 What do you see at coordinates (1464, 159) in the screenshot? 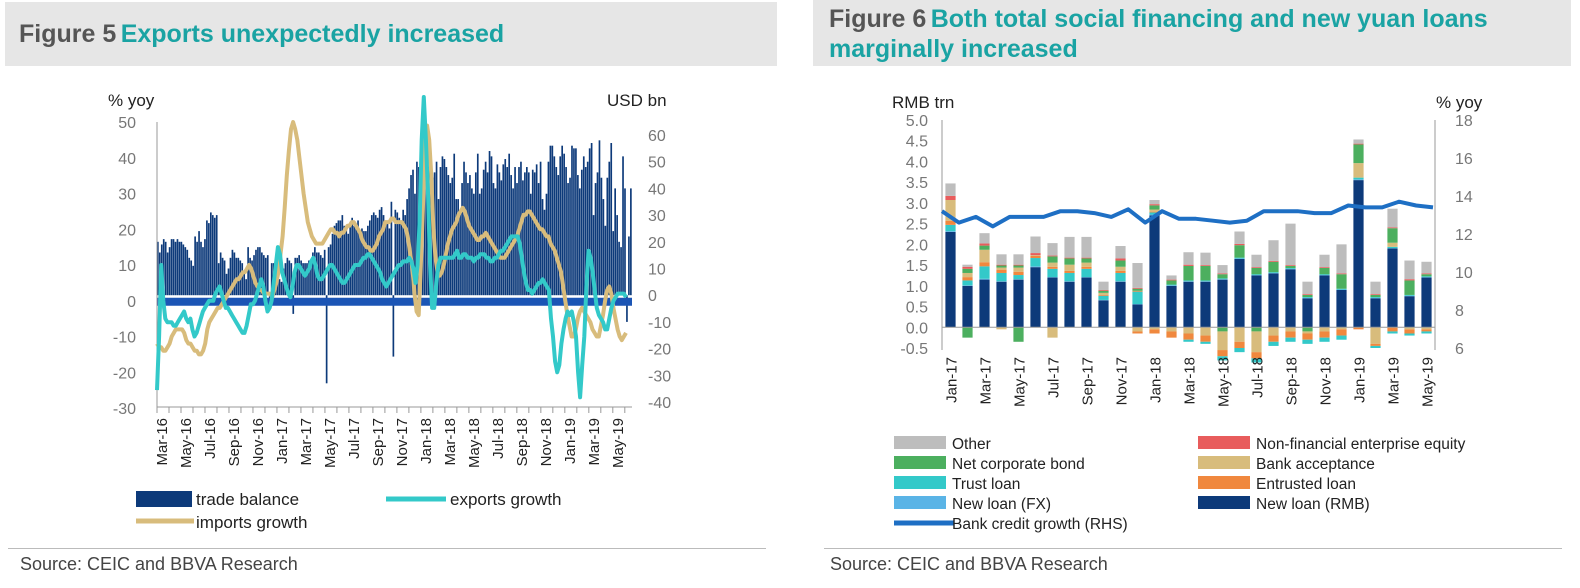
I see `figure6-right-tick: 16` at bounding box center [1464, 159].